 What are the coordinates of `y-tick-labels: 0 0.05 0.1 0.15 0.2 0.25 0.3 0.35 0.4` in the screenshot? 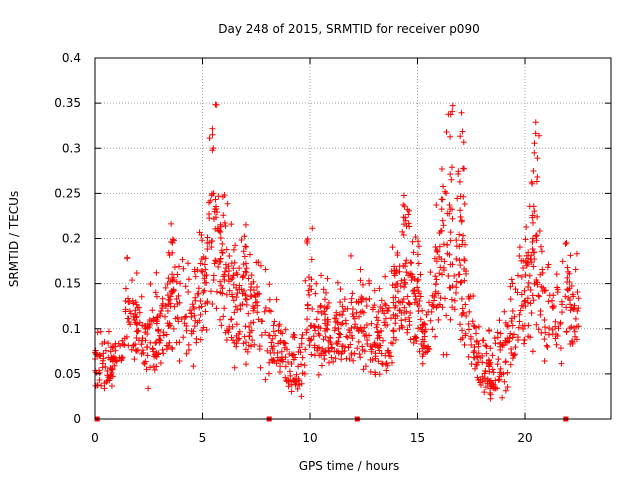 It's located at (67, 238).